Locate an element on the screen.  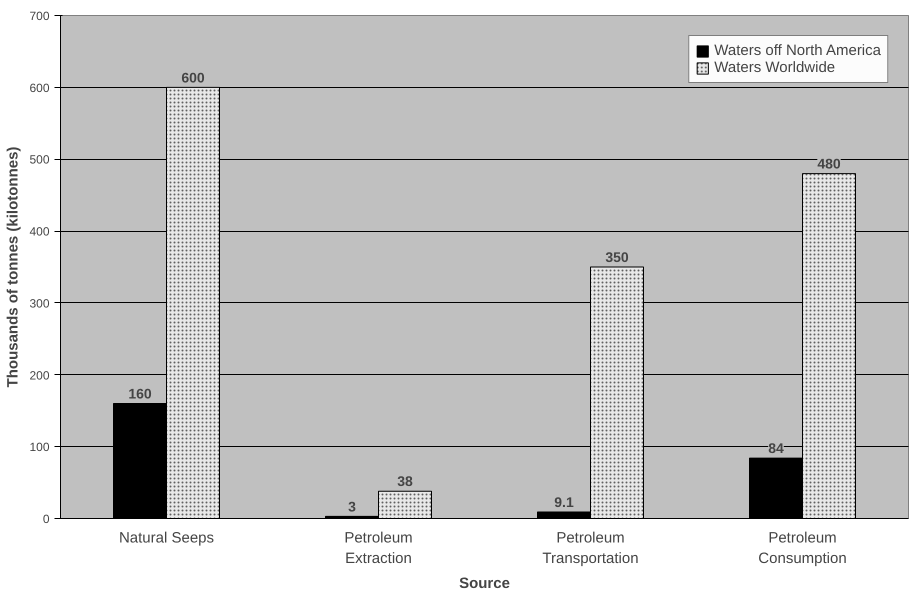
data-label: 350 is located at coordinates (617, 257).